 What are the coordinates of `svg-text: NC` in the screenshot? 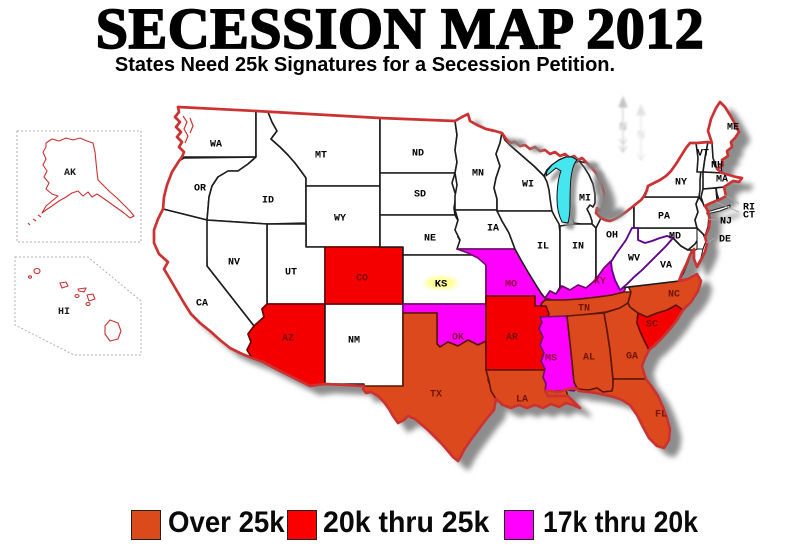 It's located at (674, 295).